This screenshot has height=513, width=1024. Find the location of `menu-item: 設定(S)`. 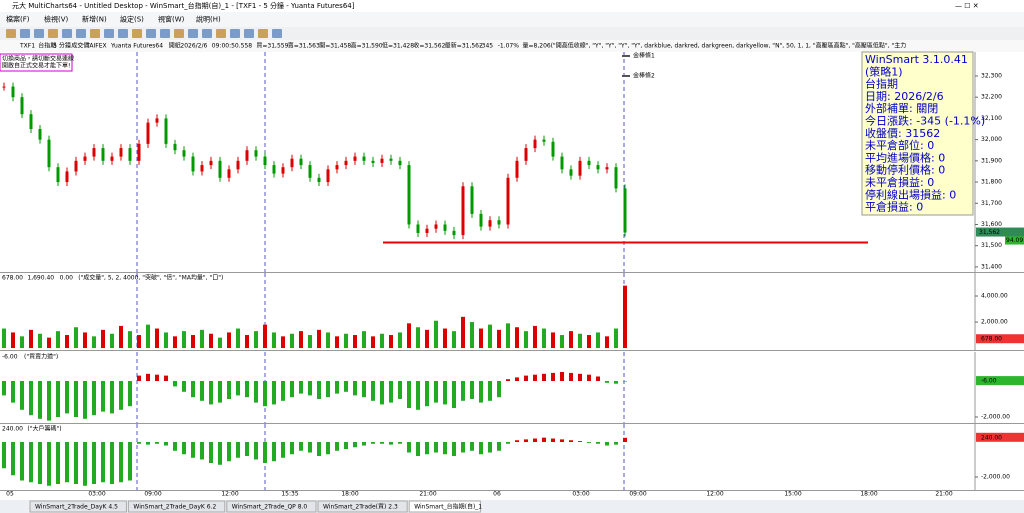

menu-item: 設定(S) is located at coordinates (132, 19).